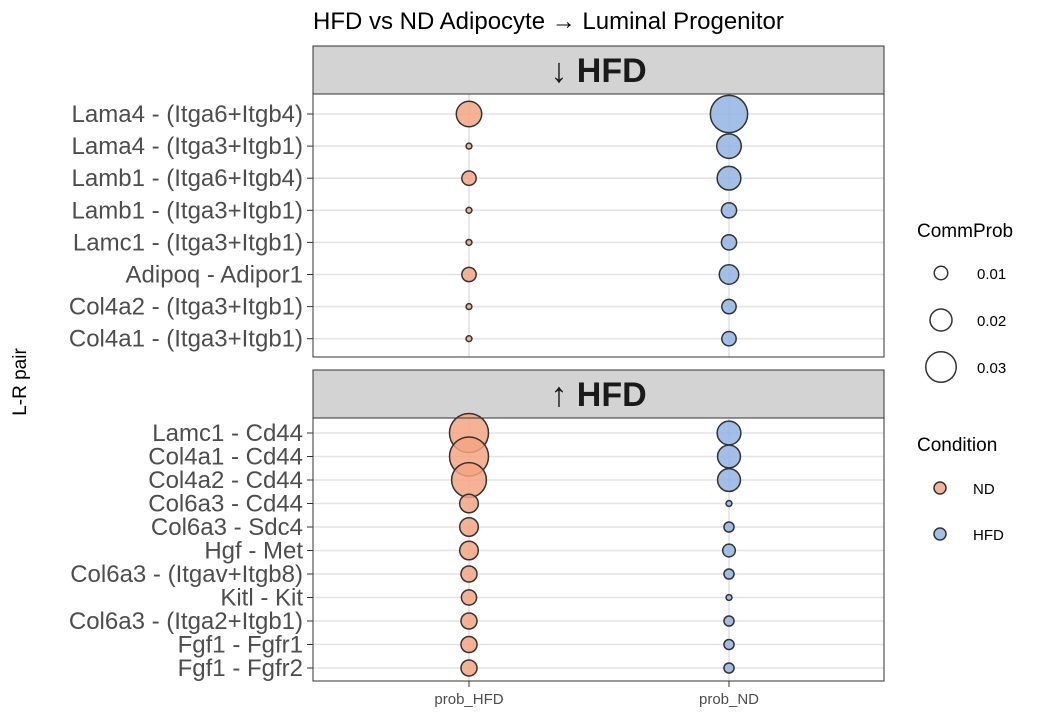  Describe the element at coordinates (965, 382) in the screenshot. I see `legend: CommProb 0.01 0.02 0.03 Condition ND HFD` at that location.